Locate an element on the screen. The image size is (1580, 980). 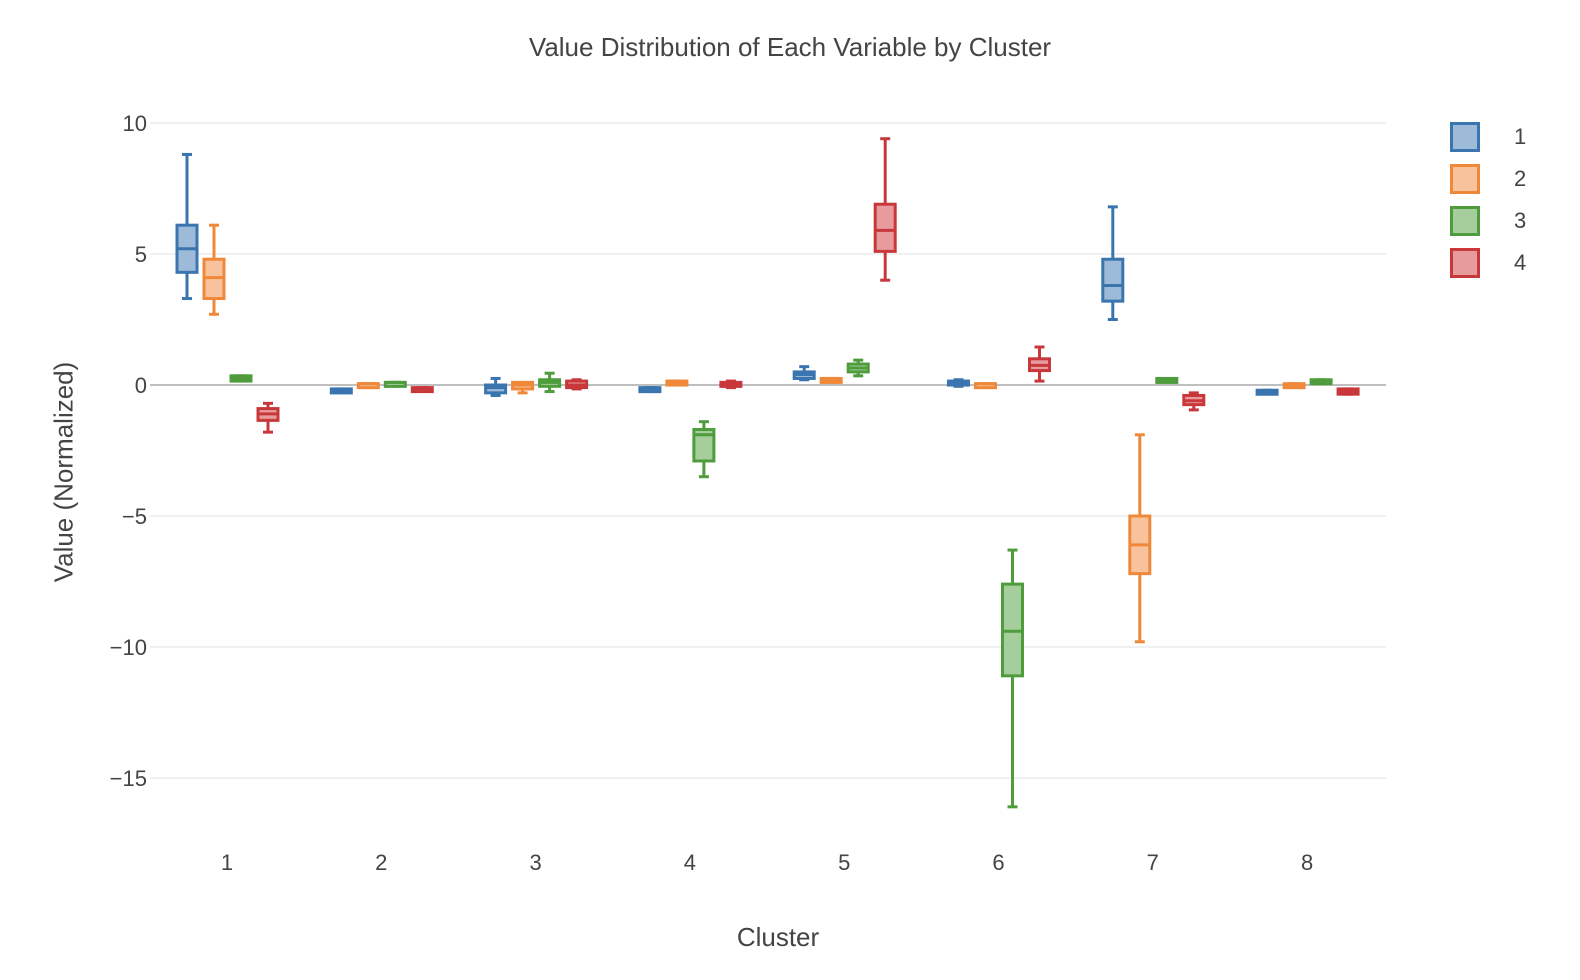
x-tick-label: 8 is located at coordinates (1307, 862).